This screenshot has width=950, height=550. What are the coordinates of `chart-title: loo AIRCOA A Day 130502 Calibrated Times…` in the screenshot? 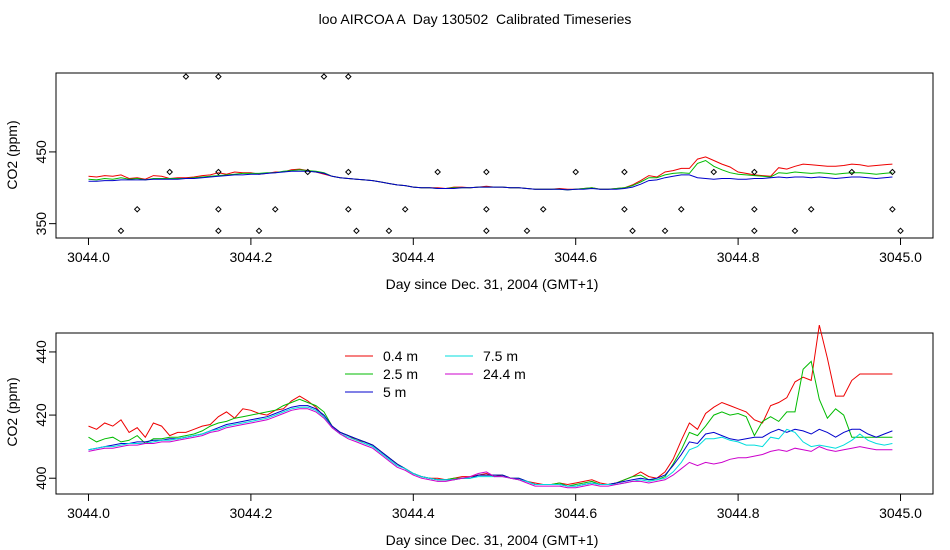 It's located at (475, 19).